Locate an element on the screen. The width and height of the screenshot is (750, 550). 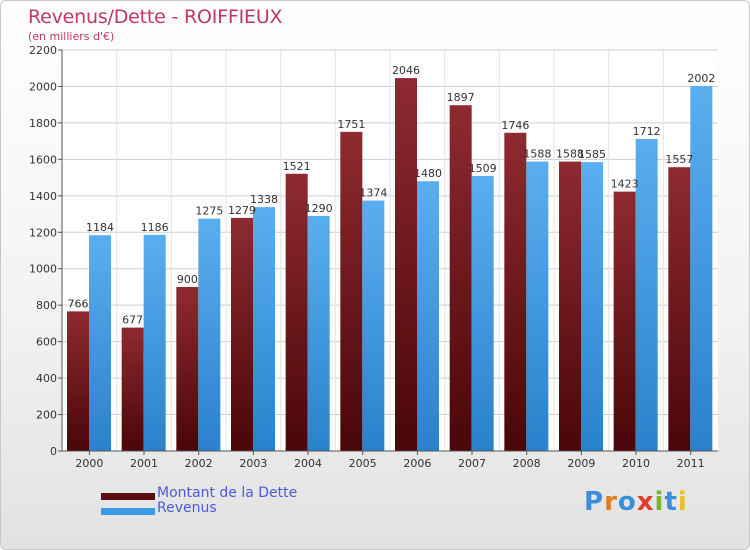
y-tick-label: 600 is located at coordinates (46, 342).